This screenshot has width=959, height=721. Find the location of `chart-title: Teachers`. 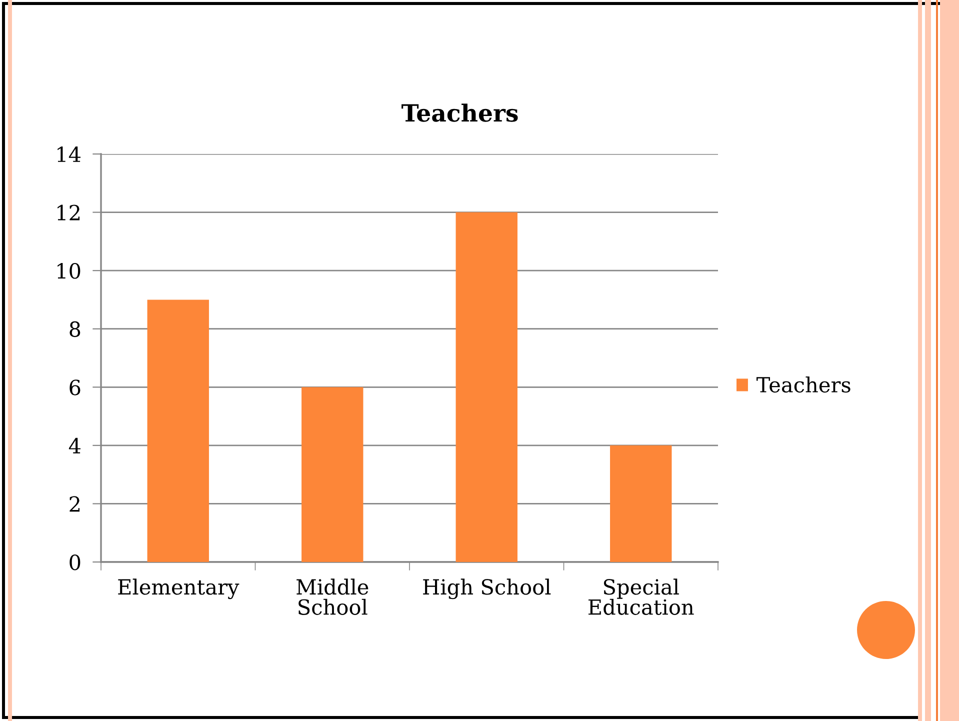

chart-title: Teachers is located at coordinates (460, 113).